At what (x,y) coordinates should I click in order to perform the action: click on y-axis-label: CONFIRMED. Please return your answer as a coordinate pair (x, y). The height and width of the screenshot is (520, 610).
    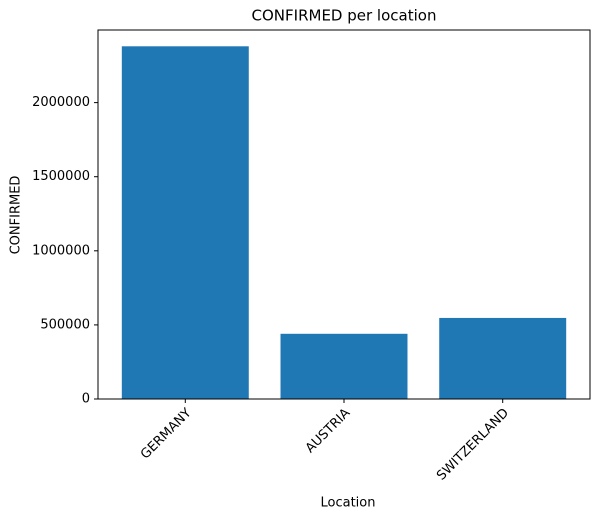
    Looking at the image, I should click on (16, 215).